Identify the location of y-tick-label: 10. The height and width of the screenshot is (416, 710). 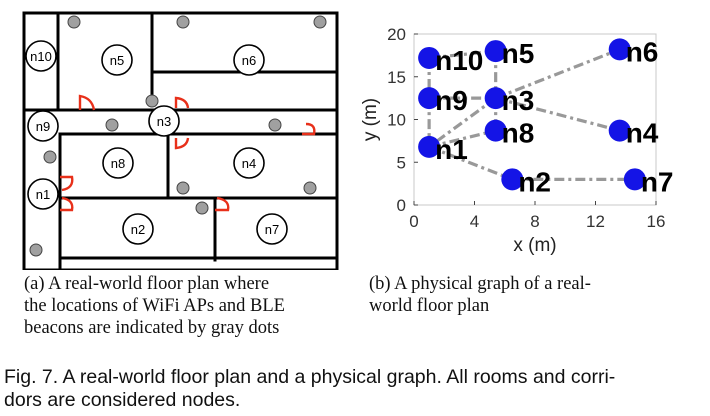
(396, 120).